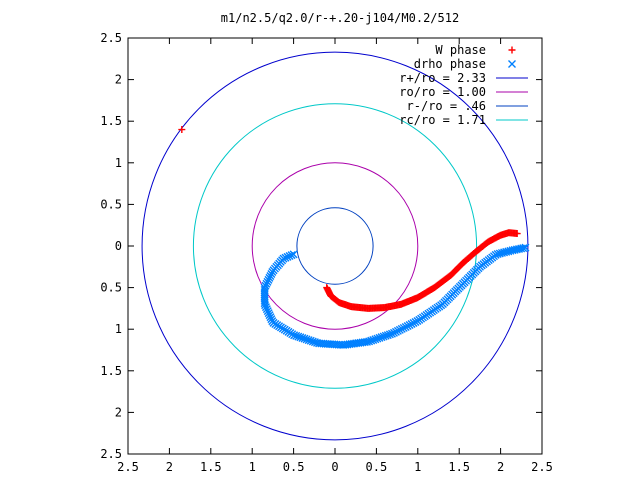 The image size is (640, 480). I want to click on chart-title: m1/n2.5/q2.0/r-+.20-j104/M0.2/512, so click(340, 18).